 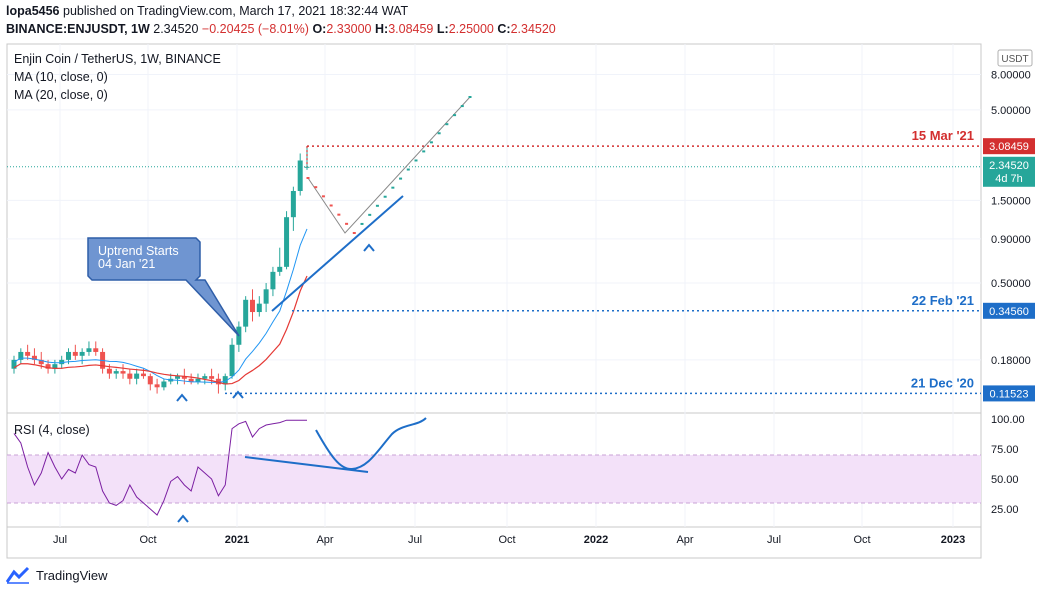 What do you see at coordinates (1011, 75) in the screenshot?
I see `y-tick-label: 8.00000` at bounding box center [1011, 75].